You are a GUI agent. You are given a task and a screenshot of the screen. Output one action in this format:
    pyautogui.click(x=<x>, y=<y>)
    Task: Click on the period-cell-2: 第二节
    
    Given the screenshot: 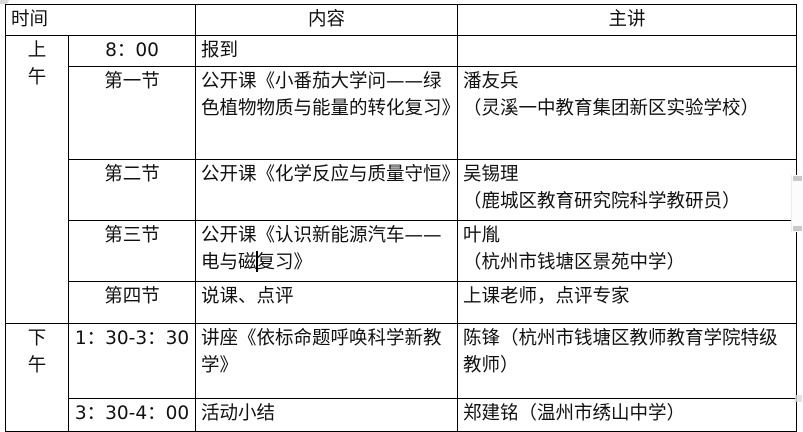 What is the action you would take?
    pyautogui.click(x=132, y=190)
    